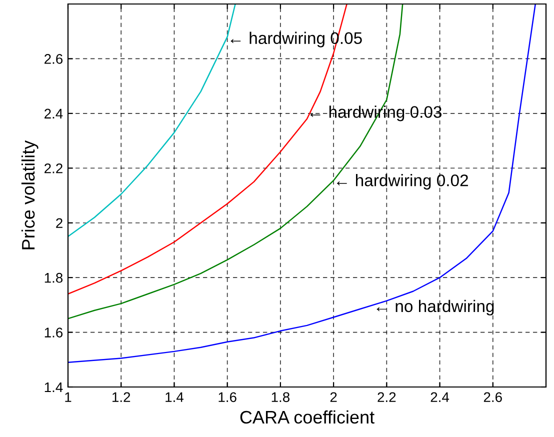 This screenshot has width=554, height=437. I want to click on y-tick-label: 2.2, so click(53, 168).